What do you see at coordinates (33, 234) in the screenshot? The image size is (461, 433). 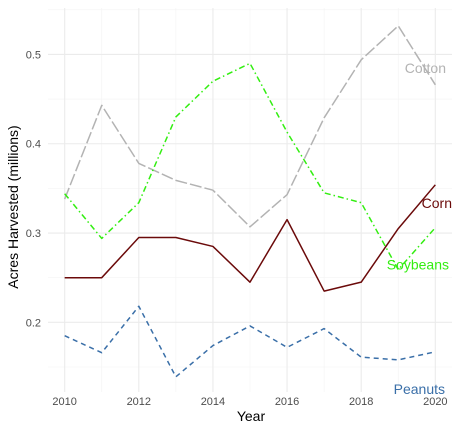 I see `y-tick-label: 0.3` at bounding box center [33, 234].